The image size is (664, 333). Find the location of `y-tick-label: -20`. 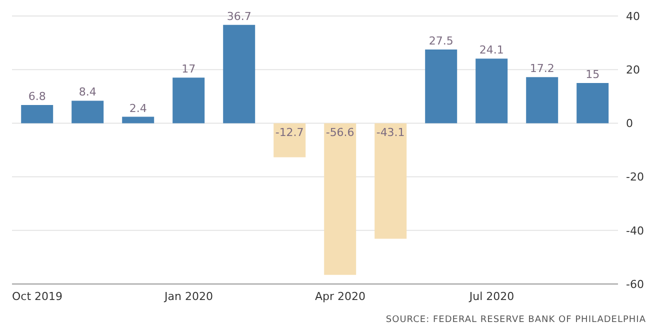

y-tick-label: -20 is located at coordinates (635, 177).